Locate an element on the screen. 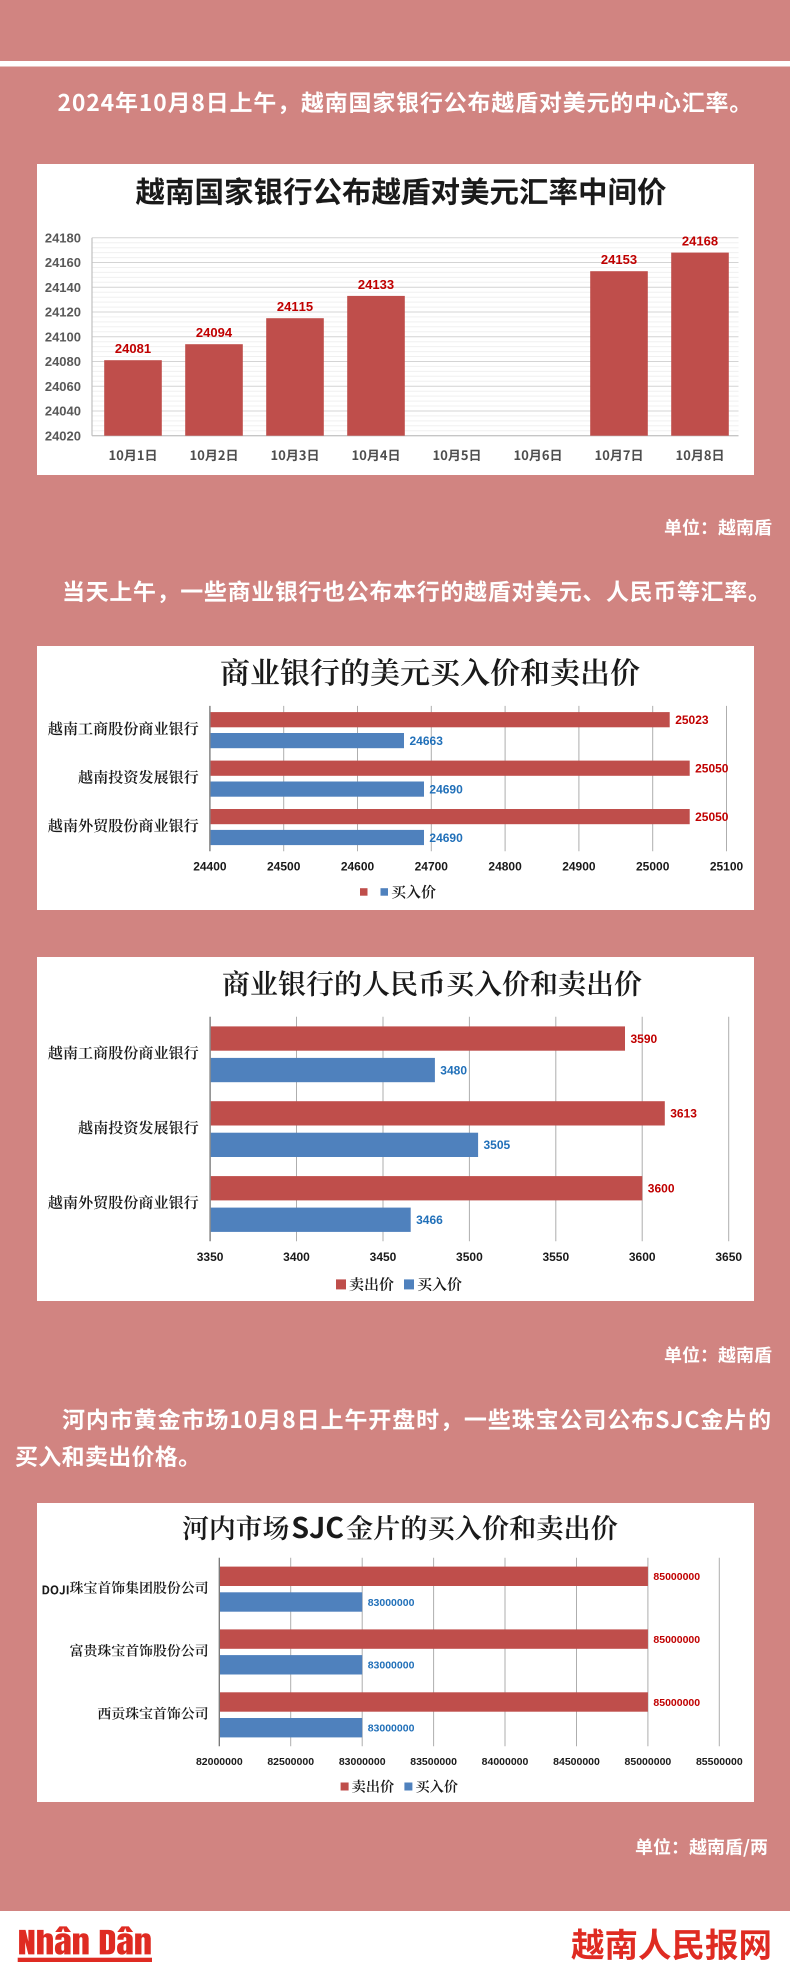 The width and height of the screenshot is (790, 1975). svg-text: 3505 is located at coordinates (497, 1145).